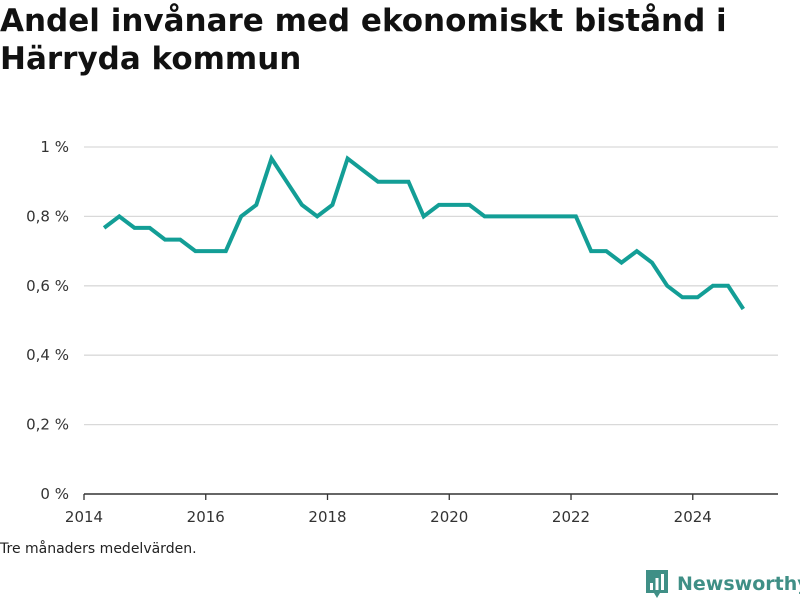 Image resolution: width=800 pixels, height=600 pixels. I want to click on brand-logo: Newsworthy, so click(722, 584).